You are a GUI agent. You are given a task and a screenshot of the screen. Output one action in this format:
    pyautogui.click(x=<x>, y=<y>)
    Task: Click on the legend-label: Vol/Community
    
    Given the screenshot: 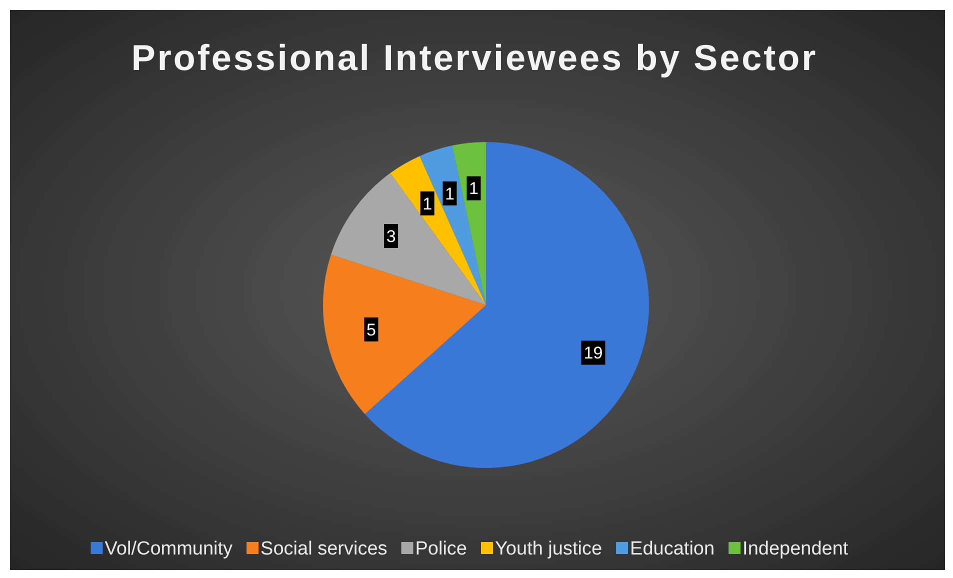 What is the action you would take?
    pyautogui.click(x=169, y=549)
    